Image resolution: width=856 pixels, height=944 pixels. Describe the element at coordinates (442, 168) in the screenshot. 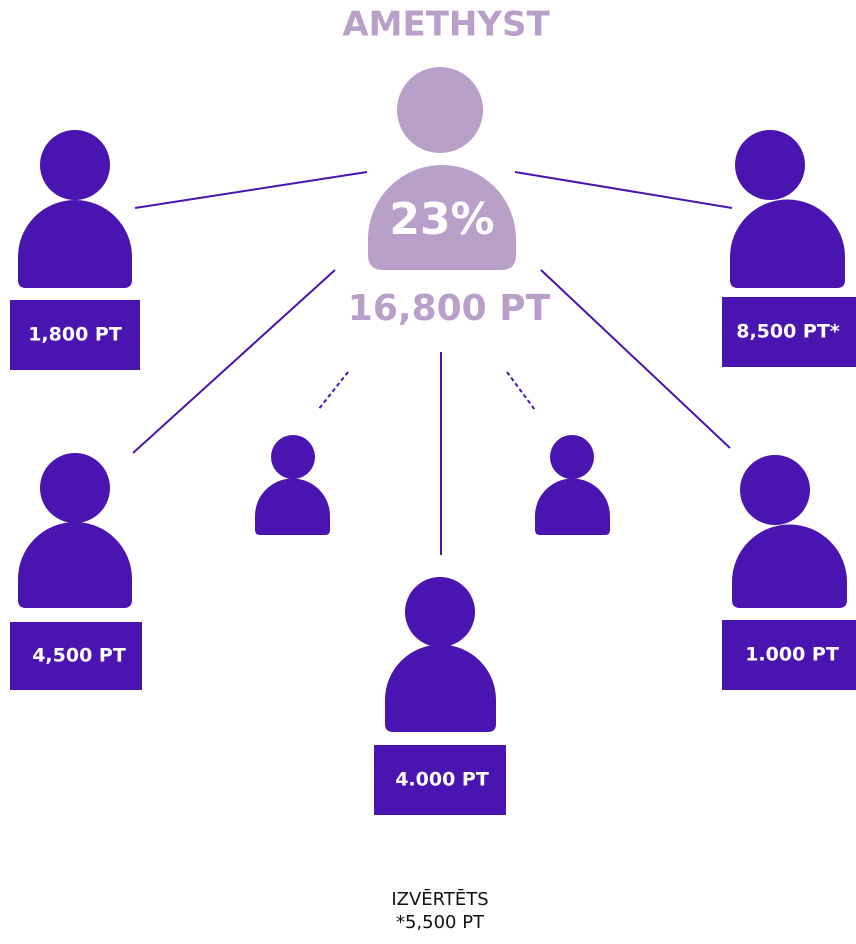

I see `center-person` at that location.